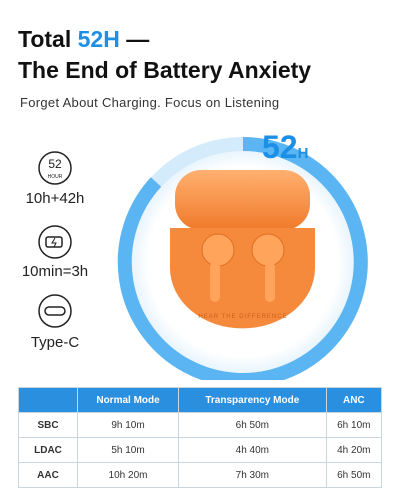  I want to click on row-header: SBC, so click(48, 425).